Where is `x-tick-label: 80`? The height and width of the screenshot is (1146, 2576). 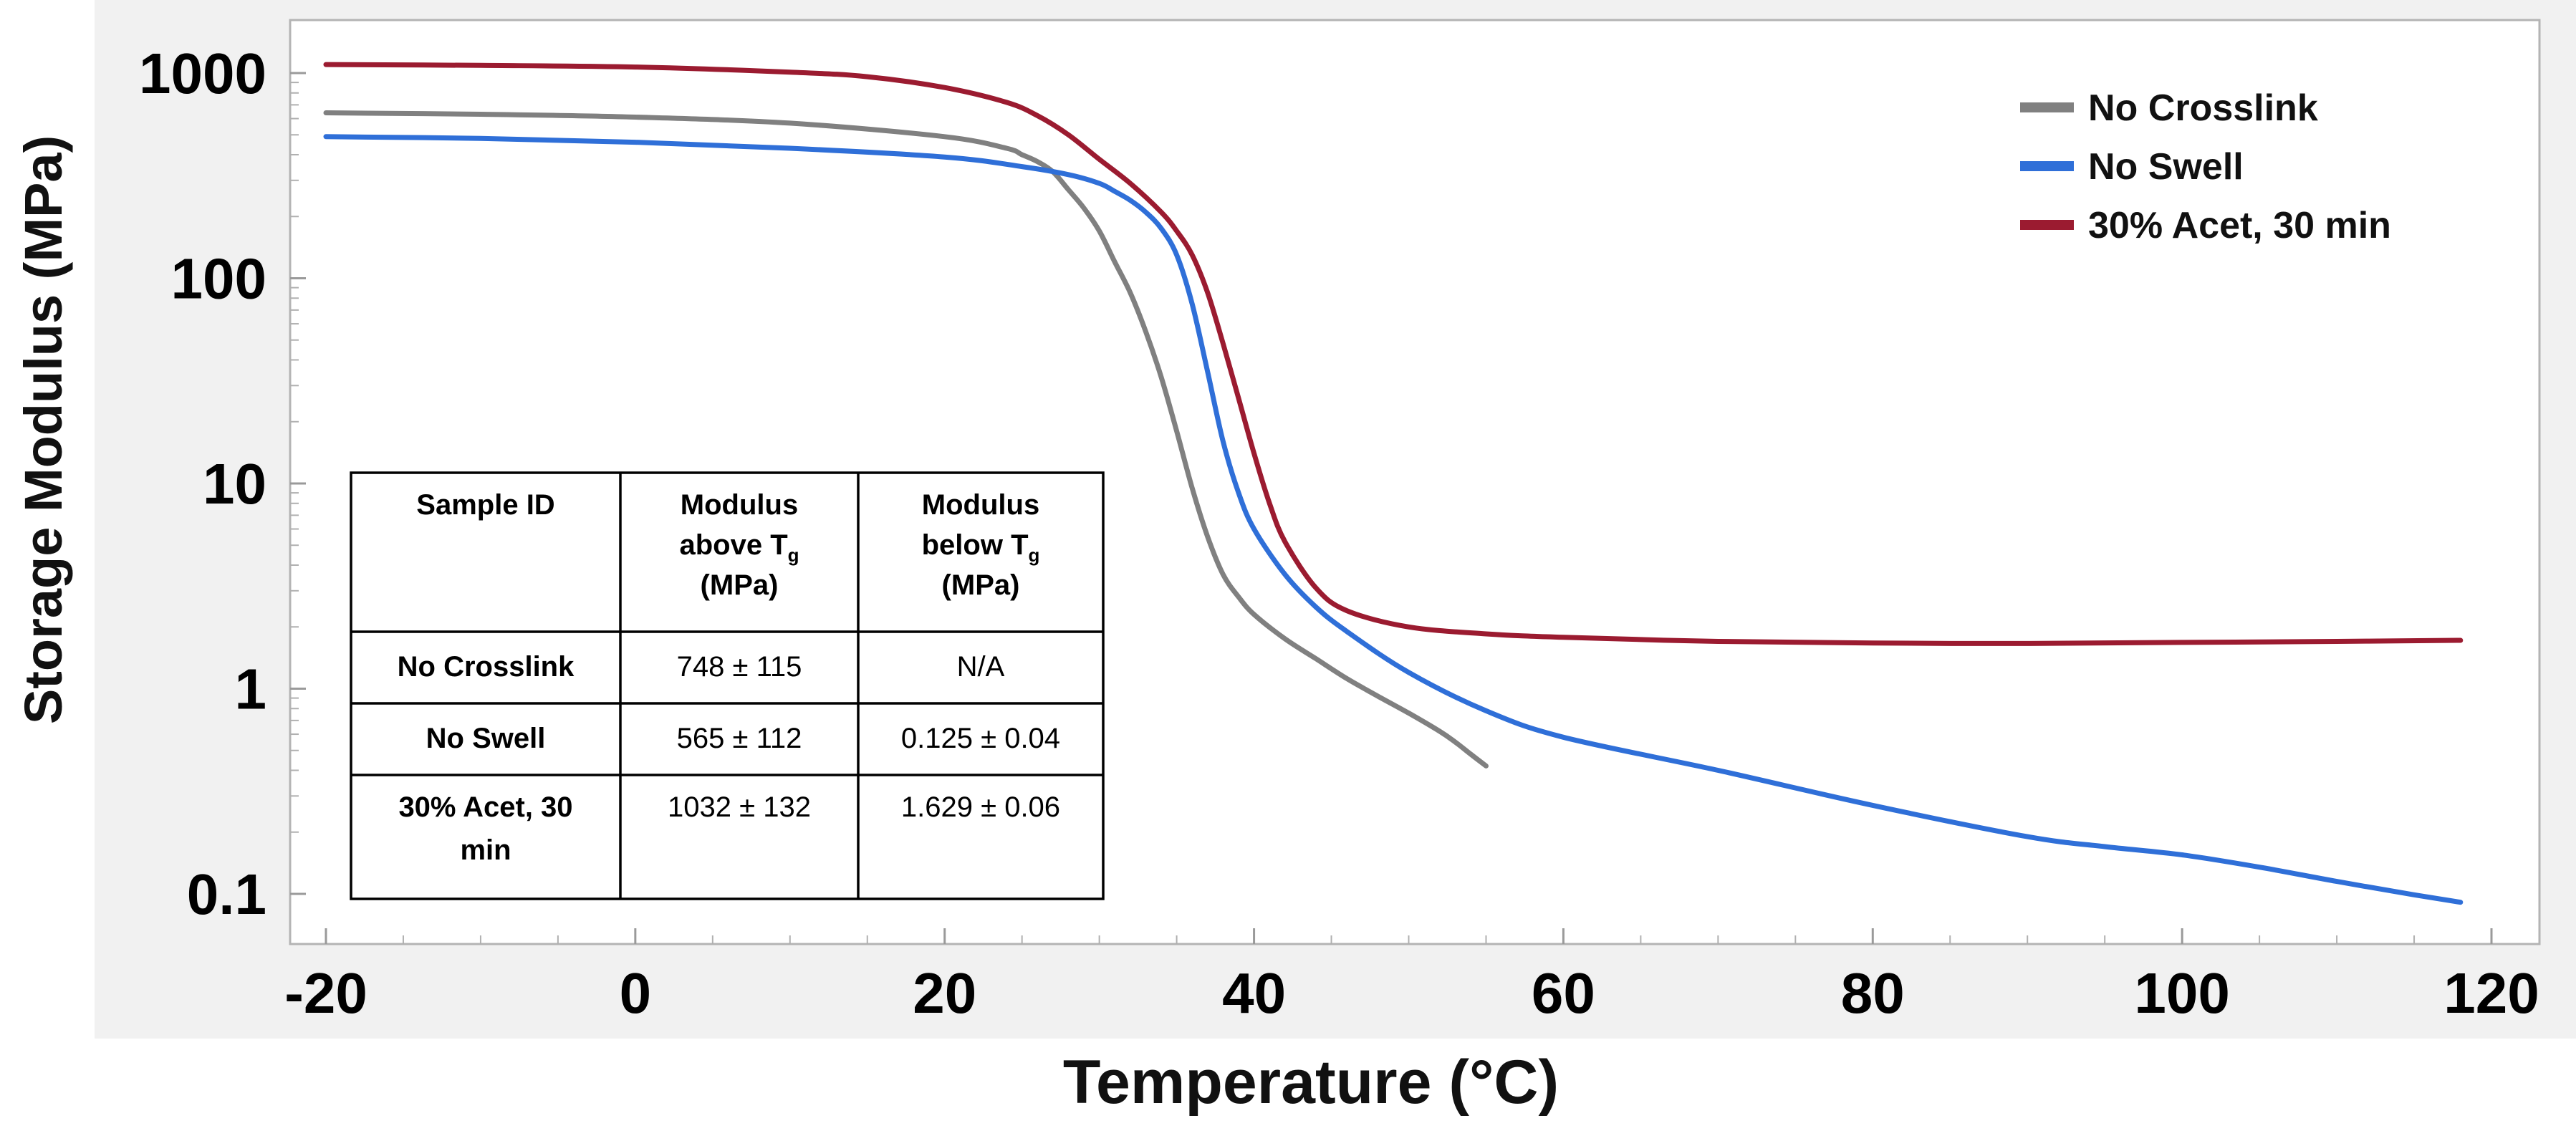 x-tick-label: 80 is located at coordinates (1873, 993).